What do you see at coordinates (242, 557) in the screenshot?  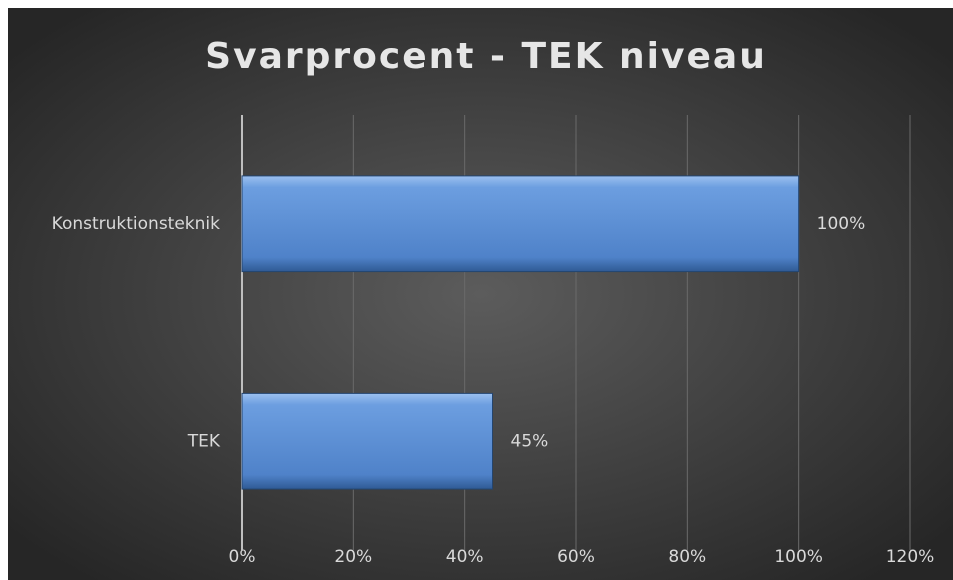 I see `x-tick-label: 0%` at bounding box center [242, 557].